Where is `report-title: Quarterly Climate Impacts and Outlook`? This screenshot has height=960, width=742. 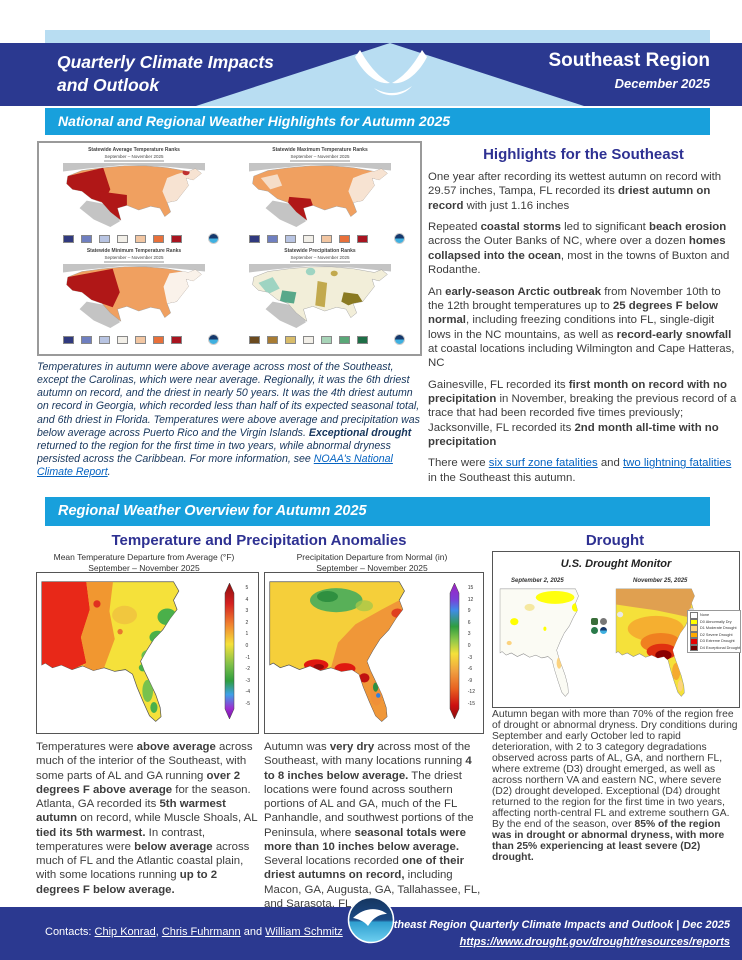 report-title: Quarterly Climate Impacts and Outlook is located at coordinates (165, 74).